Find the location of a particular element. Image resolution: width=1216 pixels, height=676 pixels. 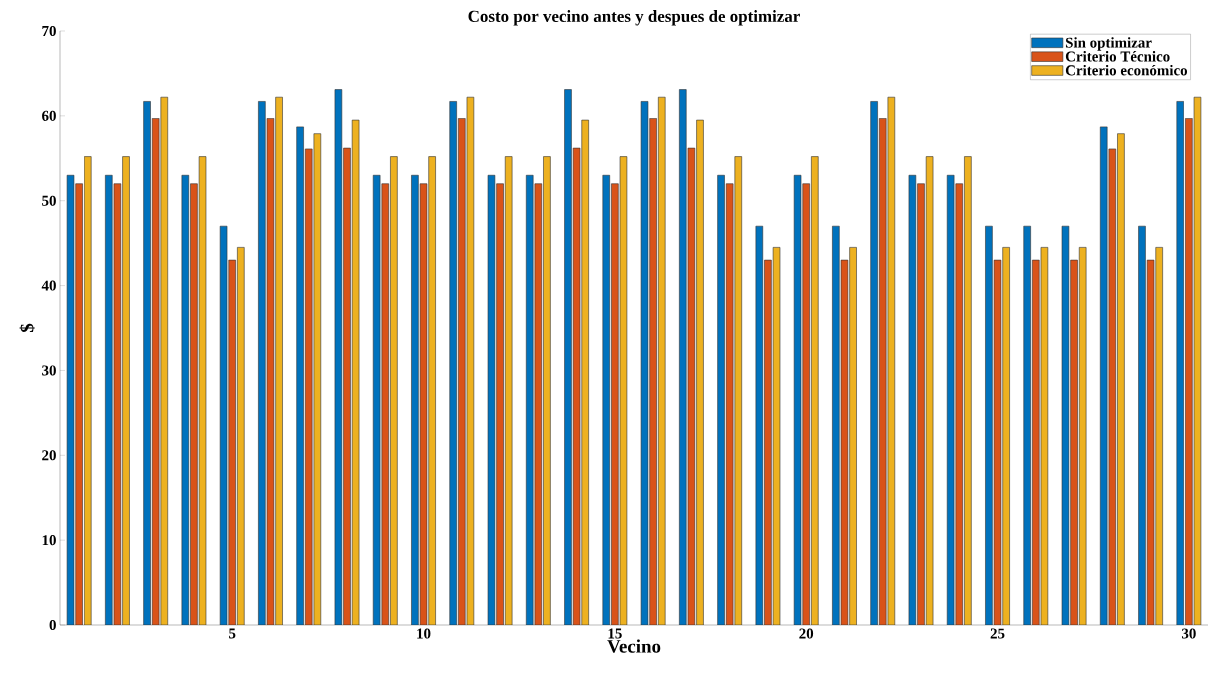

x-tick-label: 10 is located at coordinates (424, 633).